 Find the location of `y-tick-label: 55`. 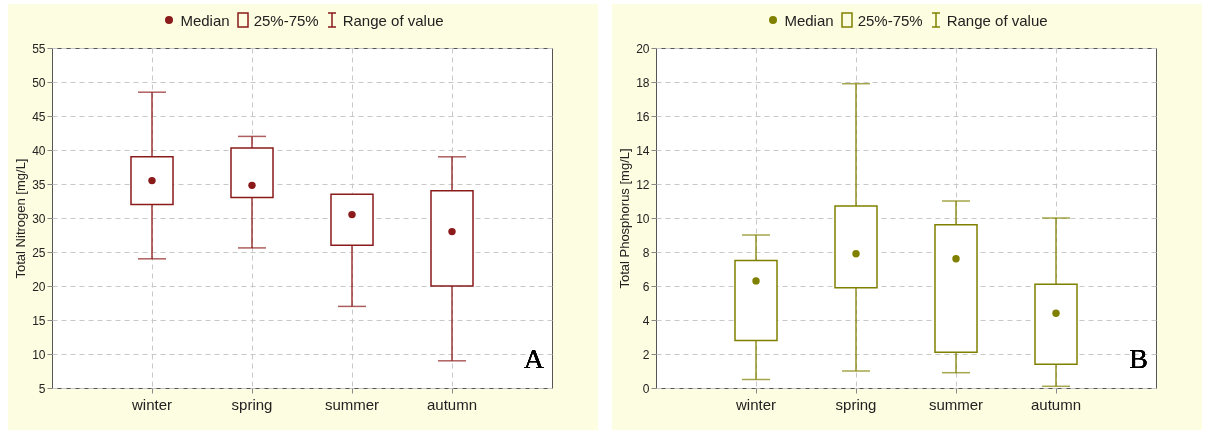

y-tick-label: 55 is located at coordinates (39, 48).